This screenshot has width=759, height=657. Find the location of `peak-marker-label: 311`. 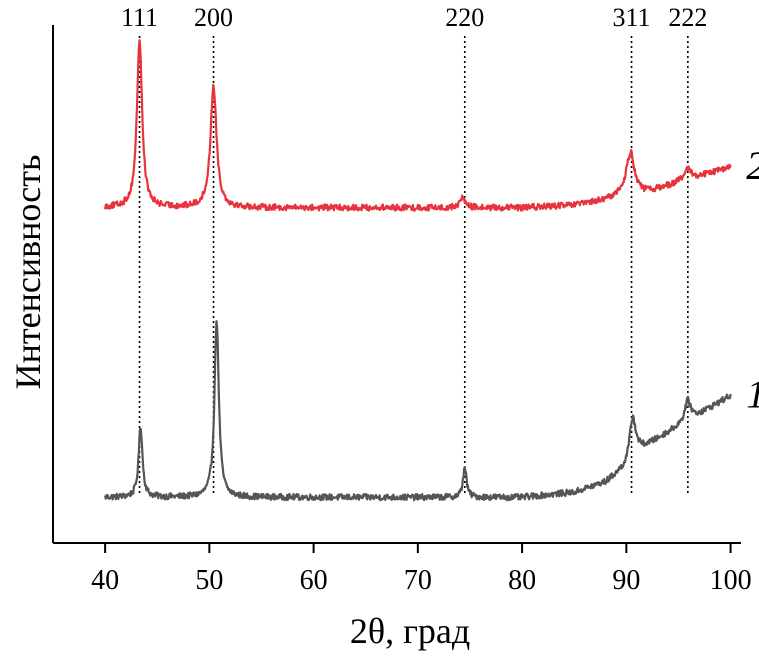

peak-marker-label: 311 is located at coordinates (632, 17).